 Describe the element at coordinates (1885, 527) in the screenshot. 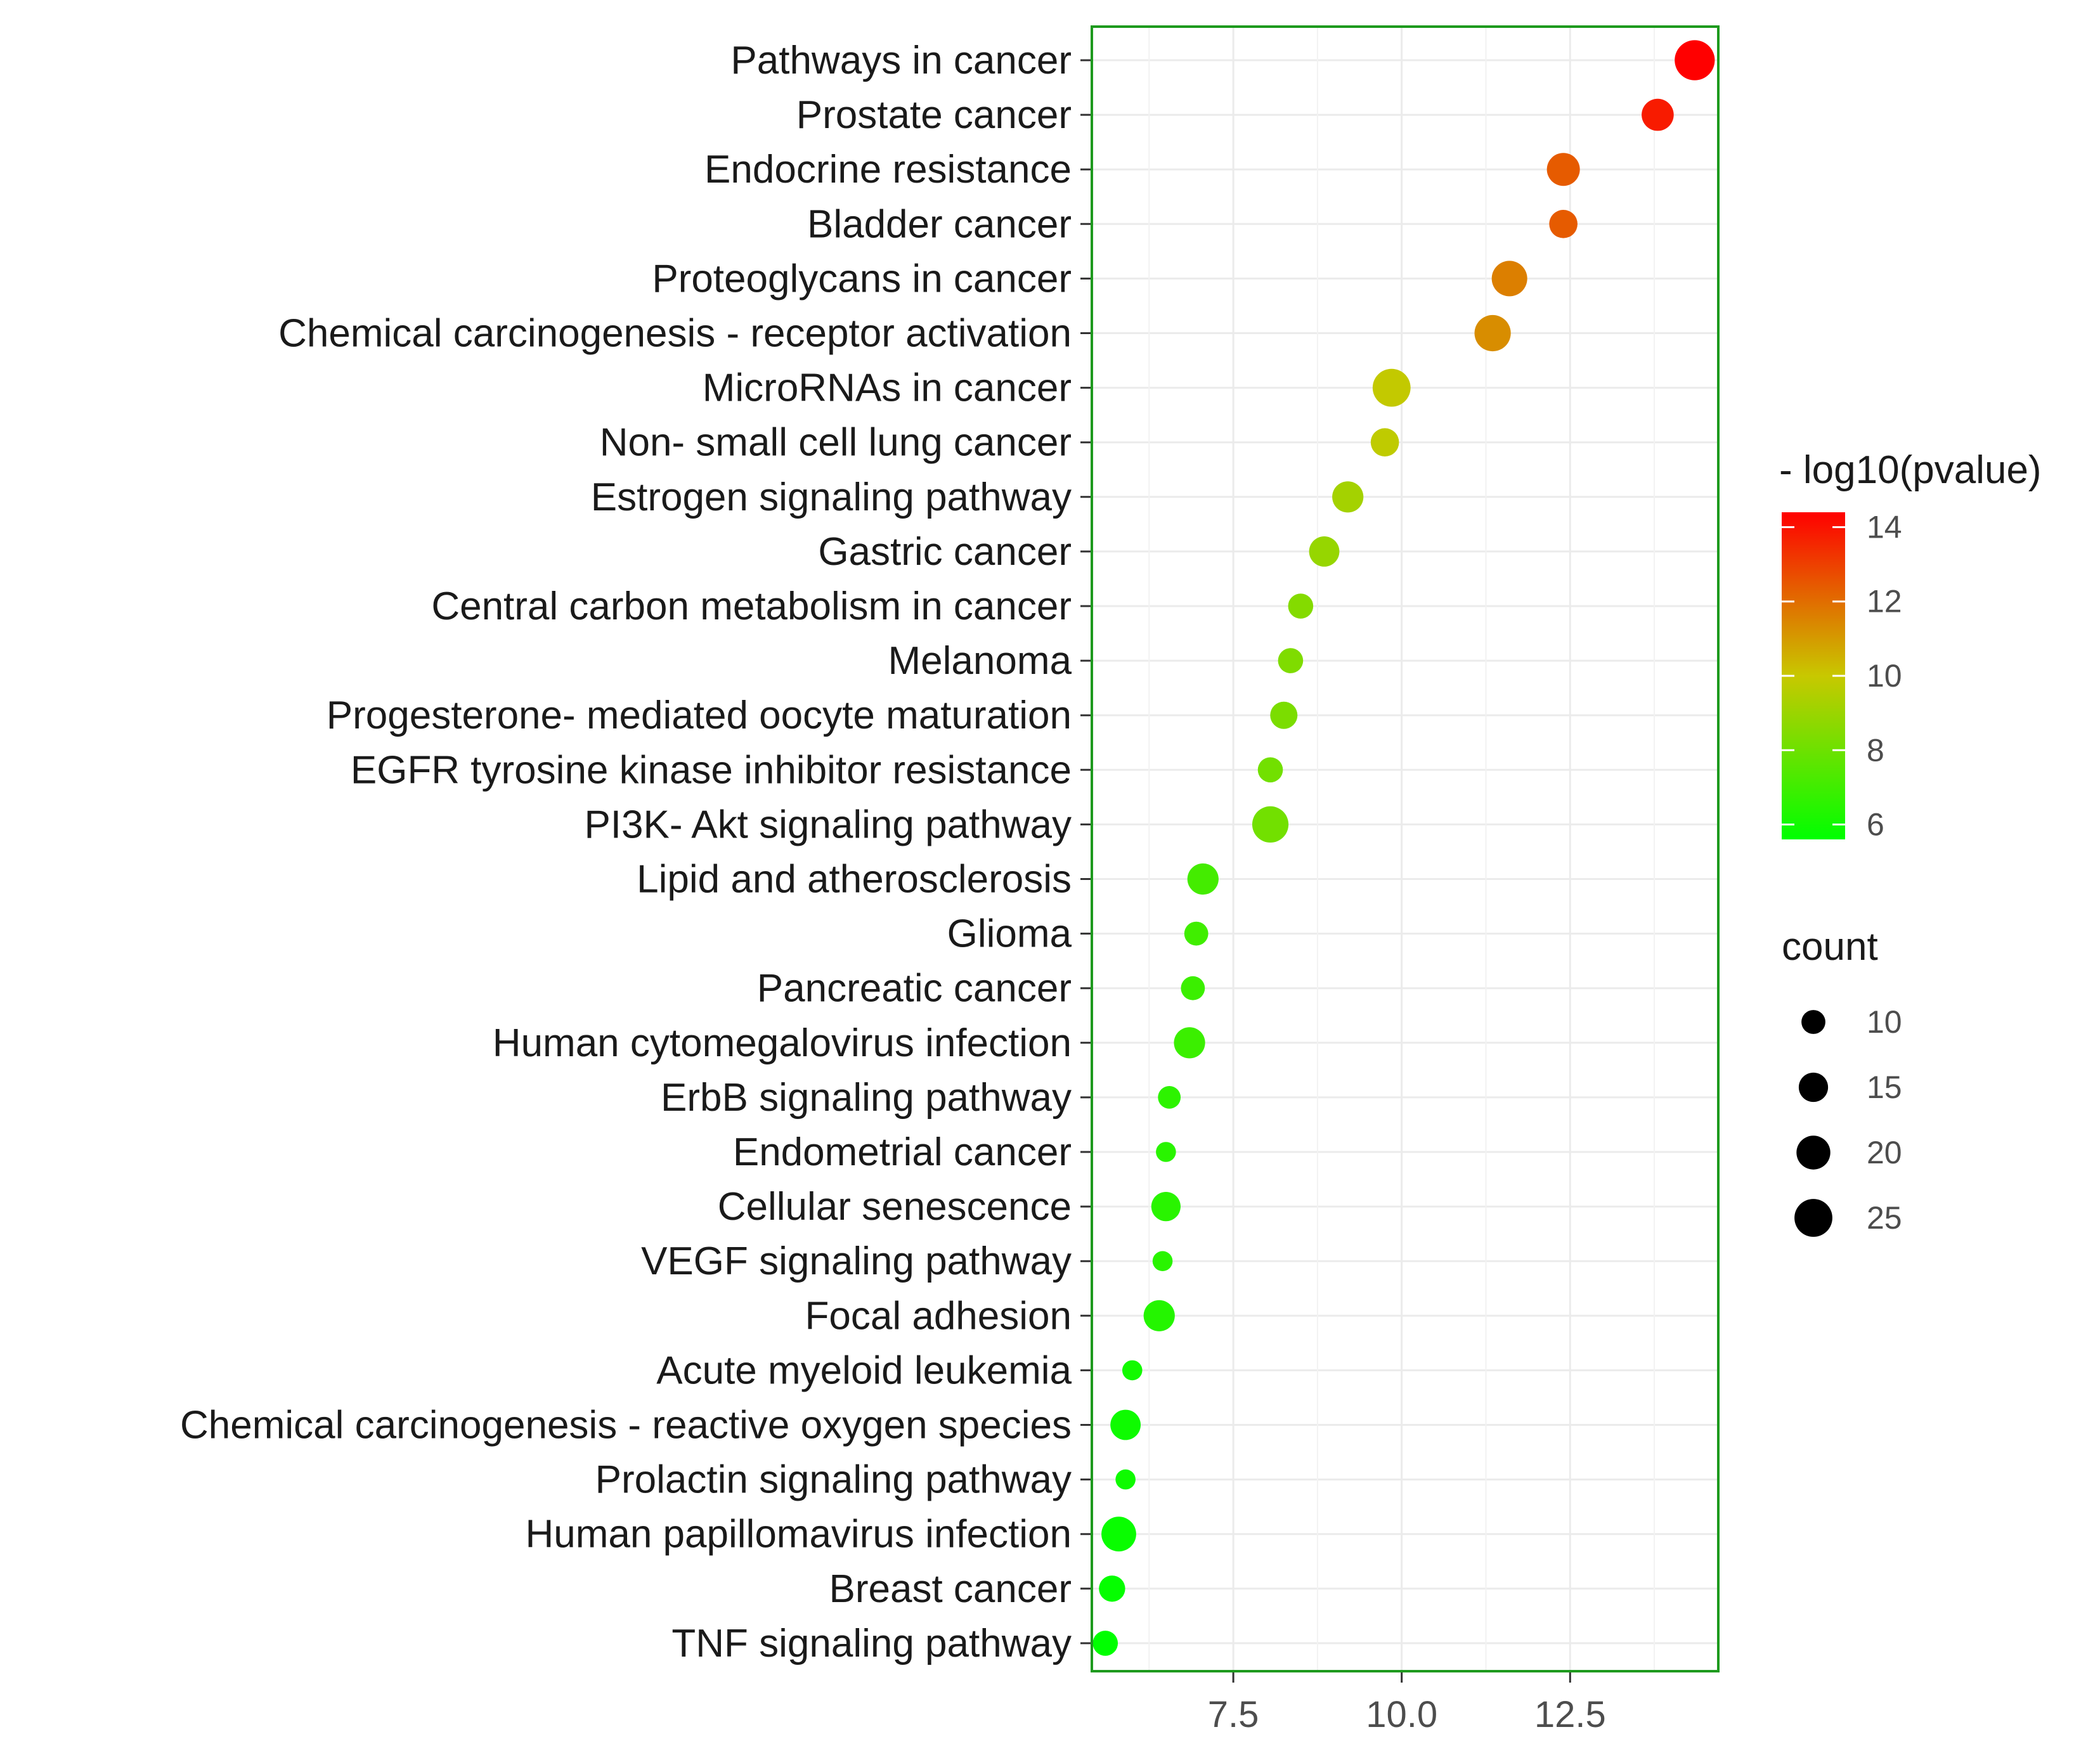

I see `color-tick-label: 14` at that location.